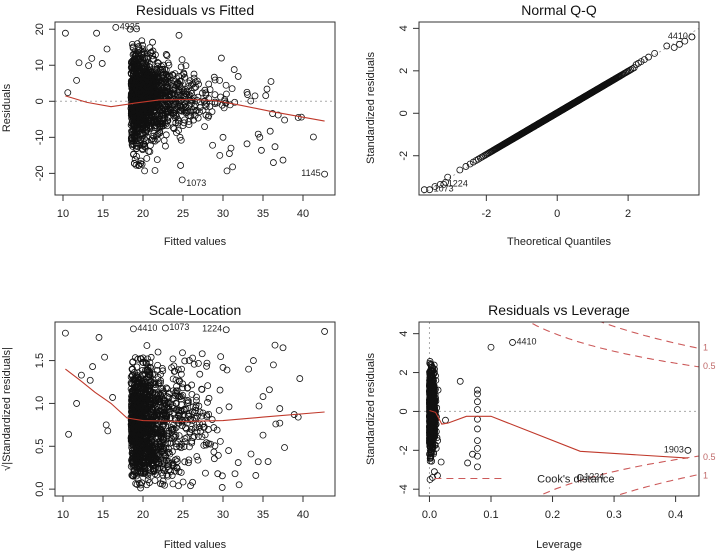  Describe the element at coordinates (674, 449) in the screenshot. I see `point-label: 1903` at that location.